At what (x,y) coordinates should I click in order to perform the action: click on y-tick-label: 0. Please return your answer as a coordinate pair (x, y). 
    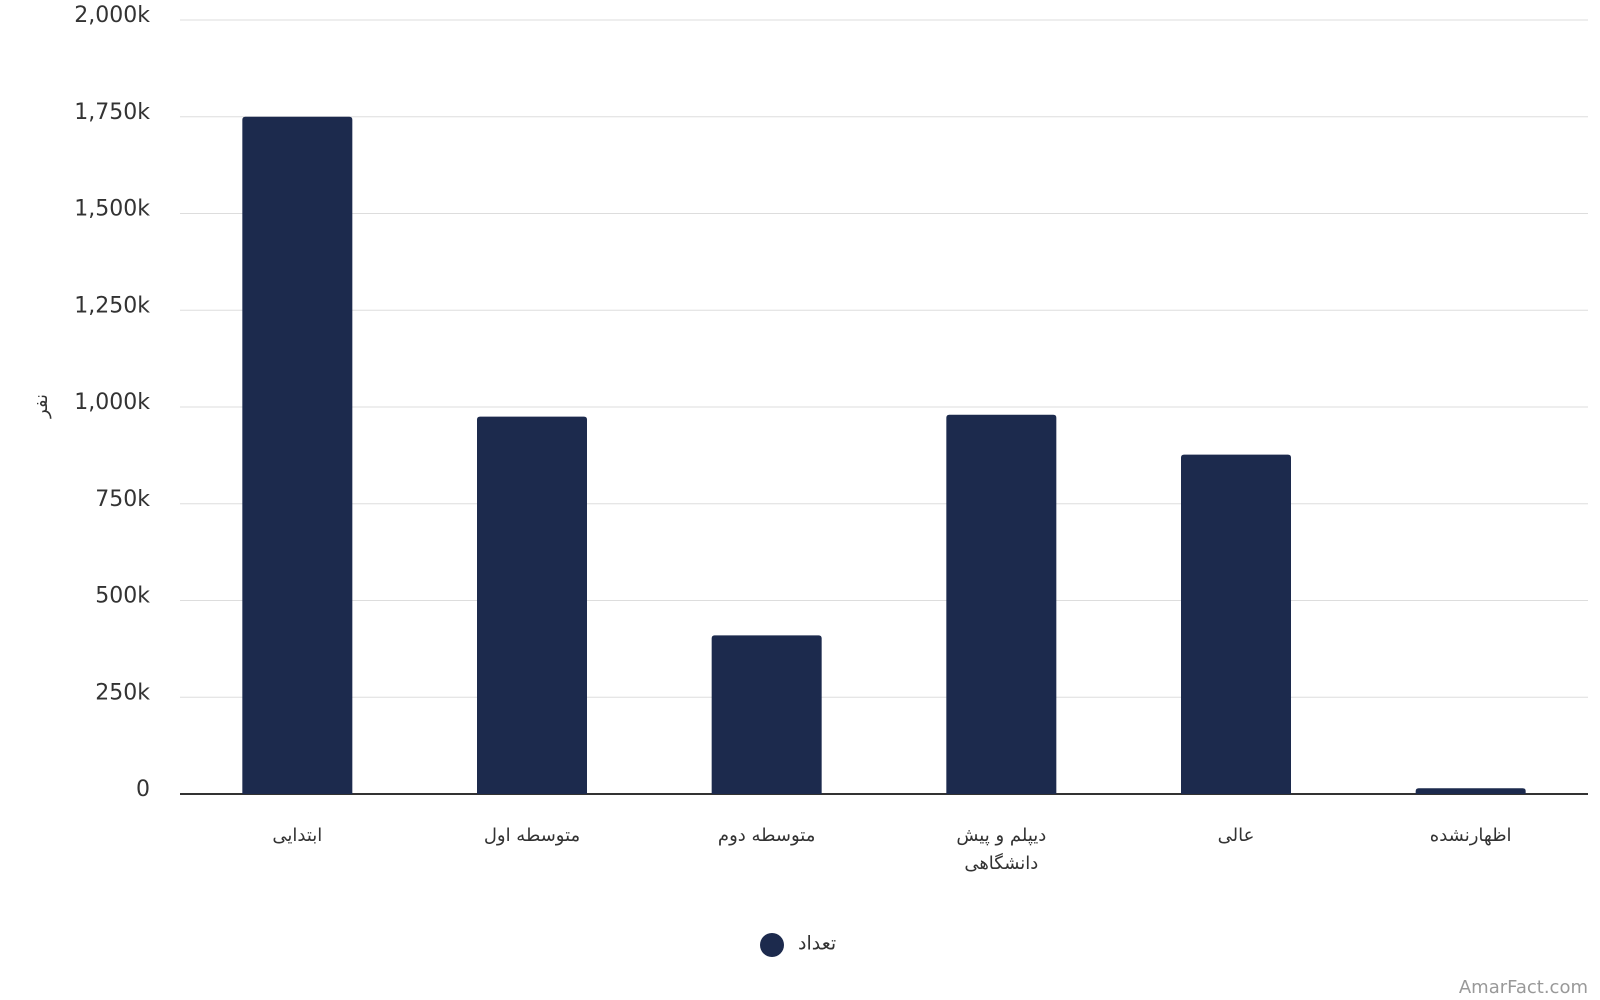
    Looking at the image, I should click on (143, 789).